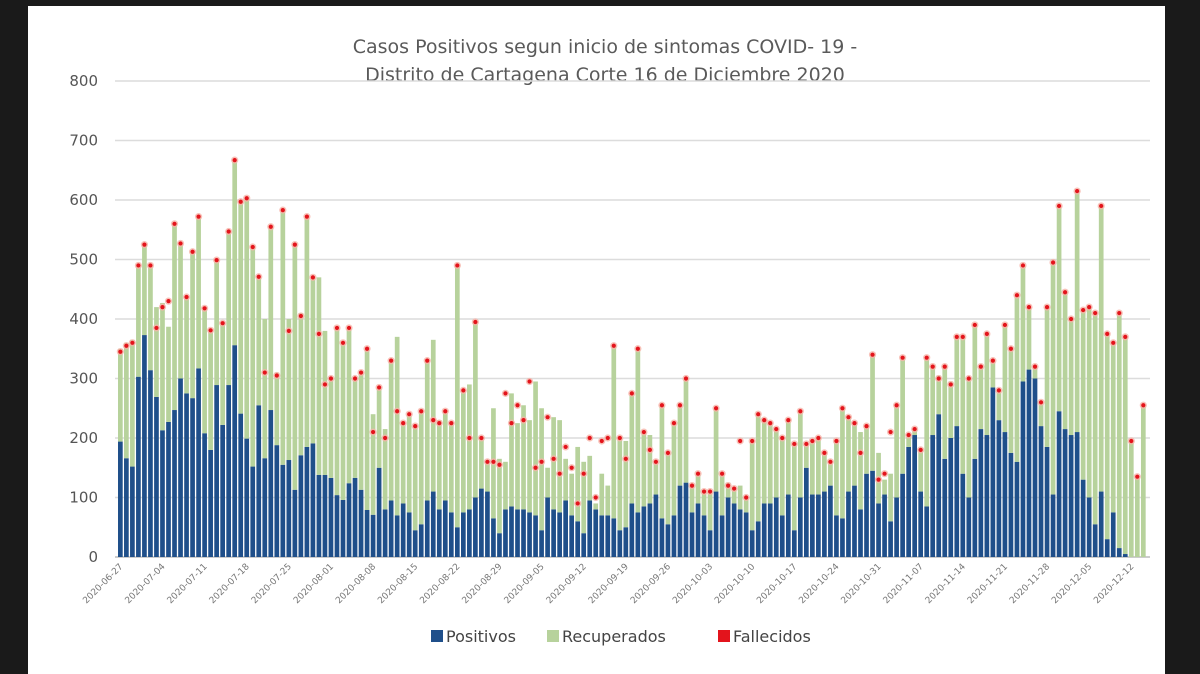 This screenshot has height=674, width=1200. Describe the element at coordinates (230, 584) in the screenshot. I see `x-tick-label: 2020-07-18` at that location.